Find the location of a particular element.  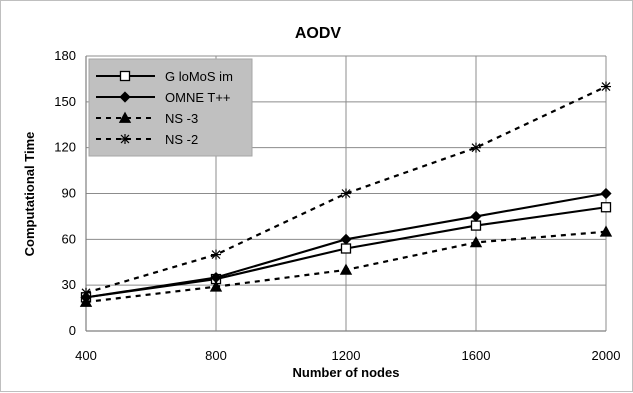

legend-item-0: G loMoS im is located at coordinates (164, 76).